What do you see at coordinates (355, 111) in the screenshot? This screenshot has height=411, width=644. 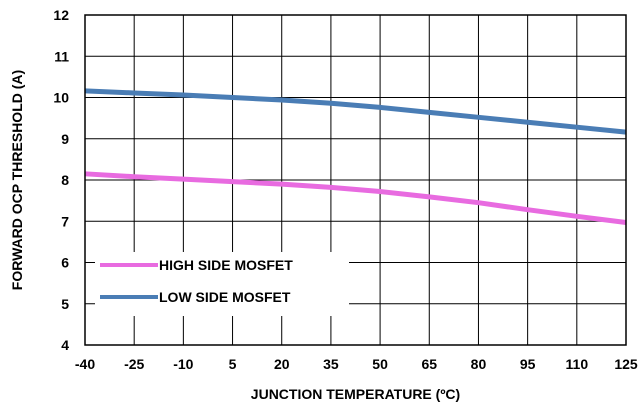 I see `series-line-low-side` at bounding box center [355, 111].